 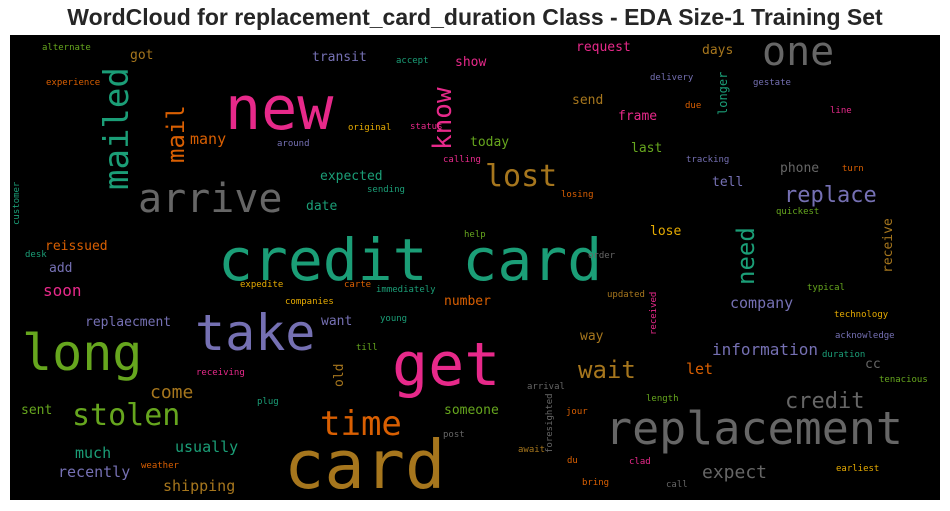 What do you see at coordinates (410, 260) in the screenshot?
I see `word-credit-card: credit card` at bounding box center [410, 260].